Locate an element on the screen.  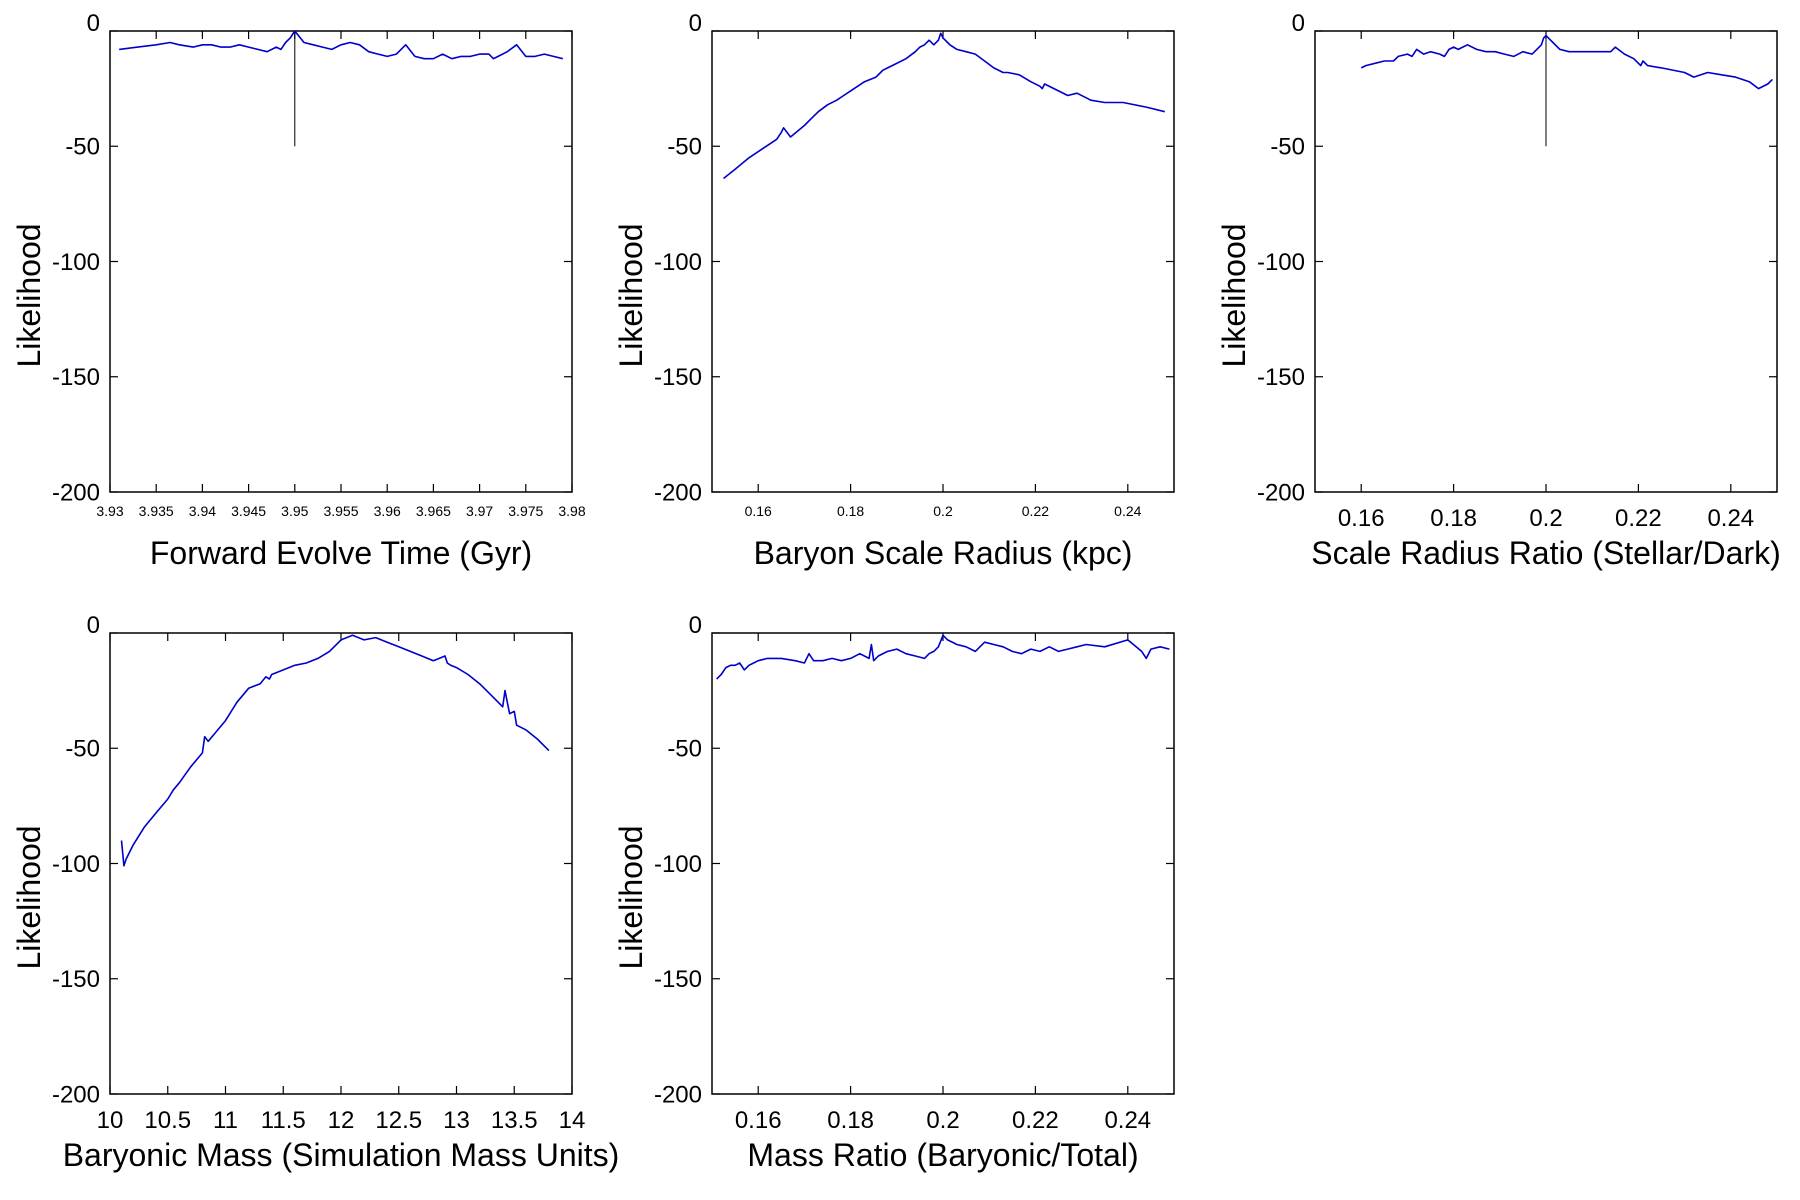
x-tick-label: 14 is located at coordinates (572, 1120).